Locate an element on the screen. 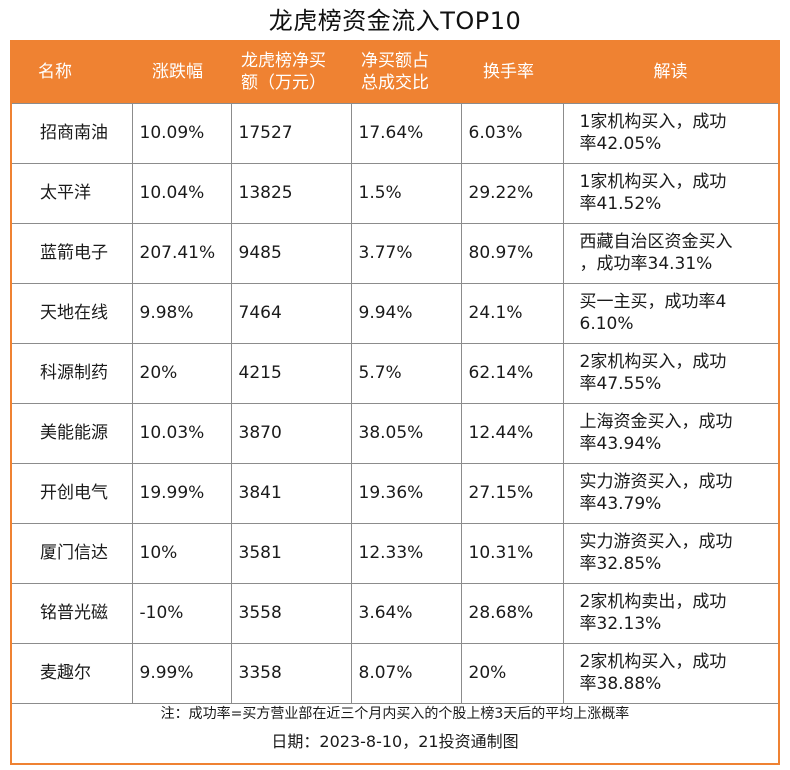 The height and width of the screenshot is (770, 790). change-pct-cell: 207.41% is located at coordinates (181, 253).